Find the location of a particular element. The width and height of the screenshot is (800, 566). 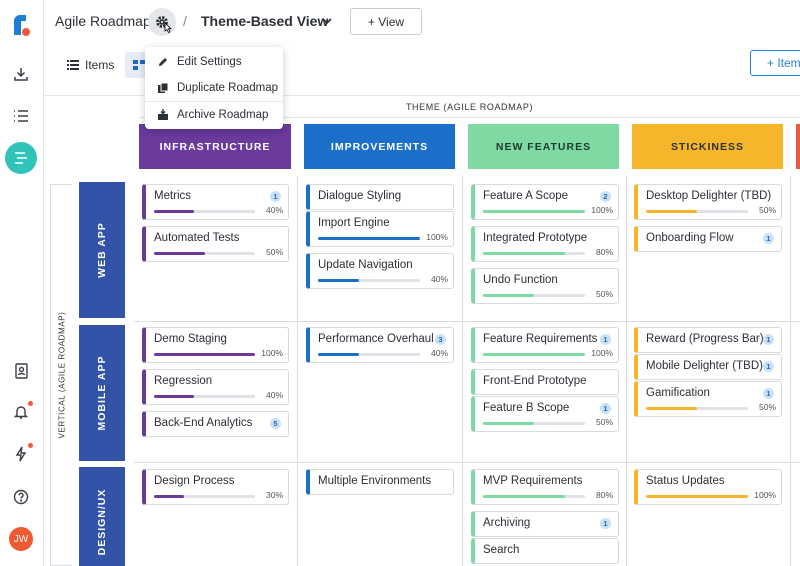

bell-icon is located at coordinates (21, 412).